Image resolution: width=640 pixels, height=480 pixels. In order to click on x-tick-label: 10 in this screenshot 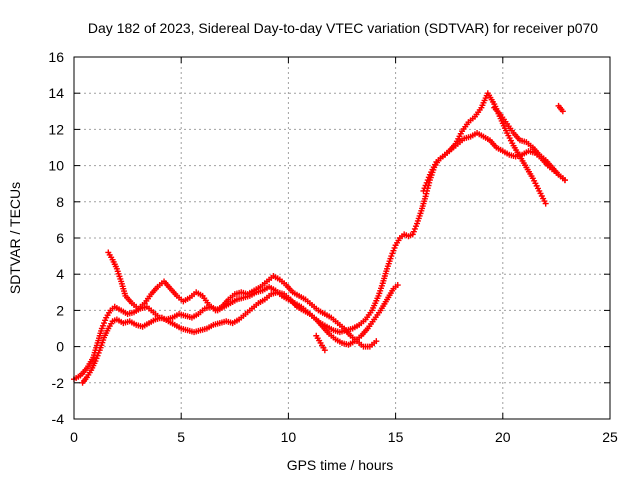, I will do `click(289, 437)`.